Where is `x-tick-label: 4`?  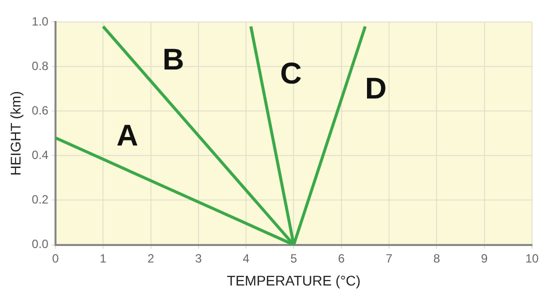
x-tick-label: 4 is located at coordinates (246, 258).